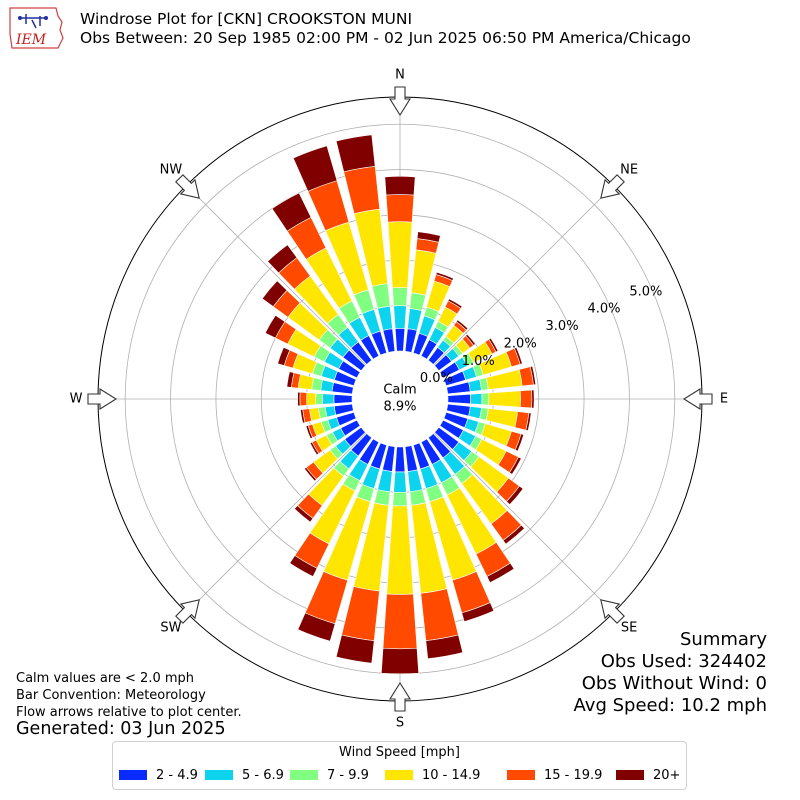  I want to click on legend-label: 15 - 19.9, so click(573, 775).